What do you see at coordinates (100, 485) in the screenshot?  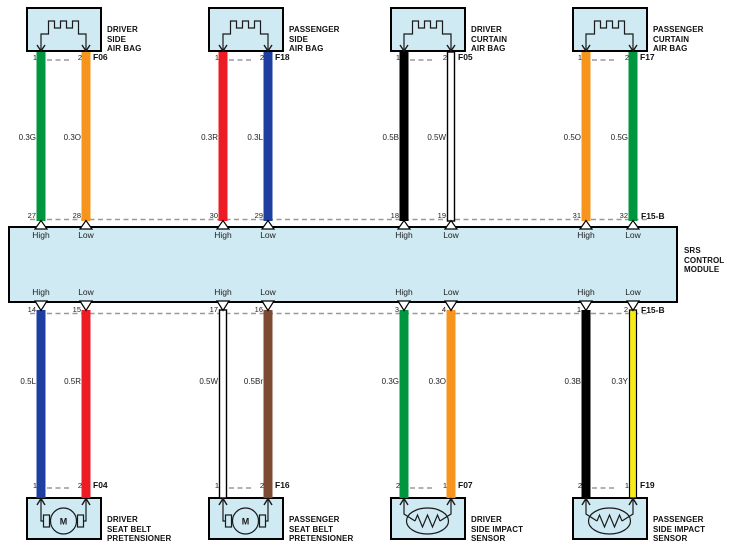 I see `connector-id: F04` at bounding box center [100, 485].